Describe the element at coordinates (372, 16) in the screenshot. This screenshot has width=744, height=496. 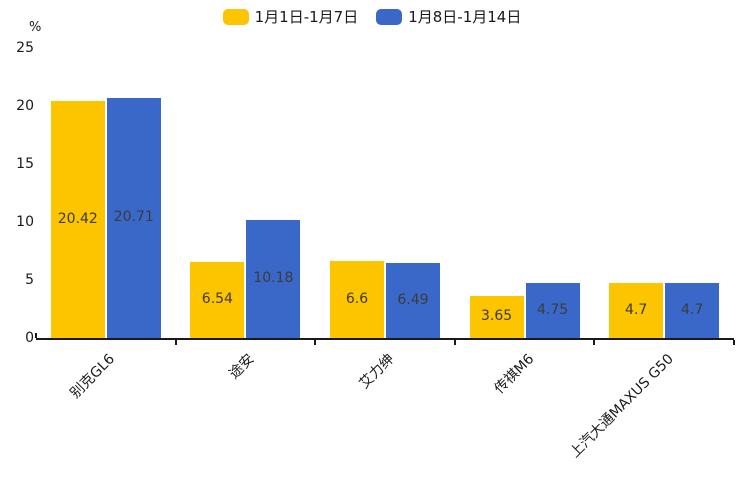
I see `legend: 1月1日-1月7日 1月8日-1月14日` at that location.